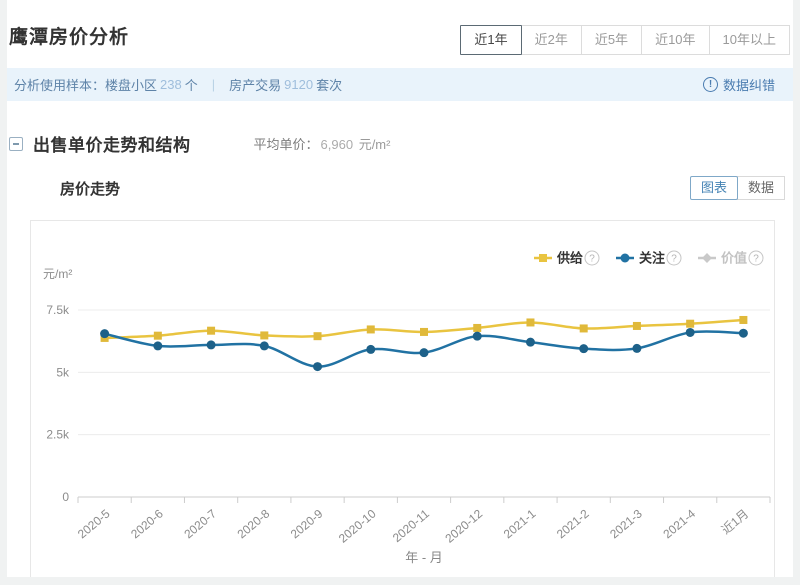 The height and width of the screenshot is (585, 800). Describe the element at coordinates (63, 372) in the screenshot. I see `y-tick-label: 5k` at that location.